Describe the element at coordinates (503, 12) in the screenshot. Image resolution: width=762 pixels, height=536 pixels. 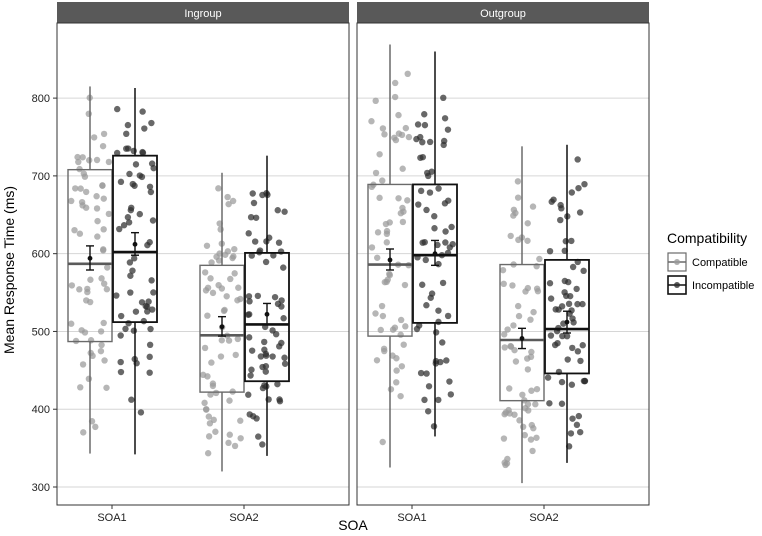
I see `panel-strip` at that location.